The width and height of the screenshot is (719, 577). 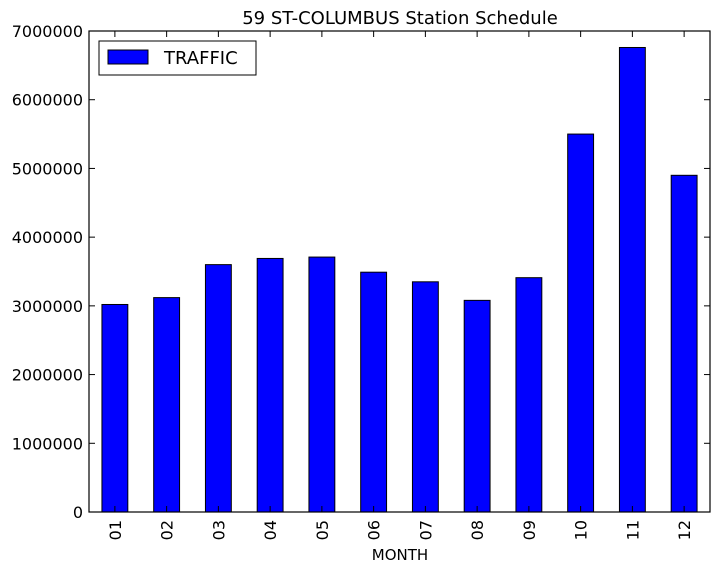 What do you see at coordinates (47, 100) in the screenshot?
I see `y-tick-label: 6000000` at bounding box center [47, 100].